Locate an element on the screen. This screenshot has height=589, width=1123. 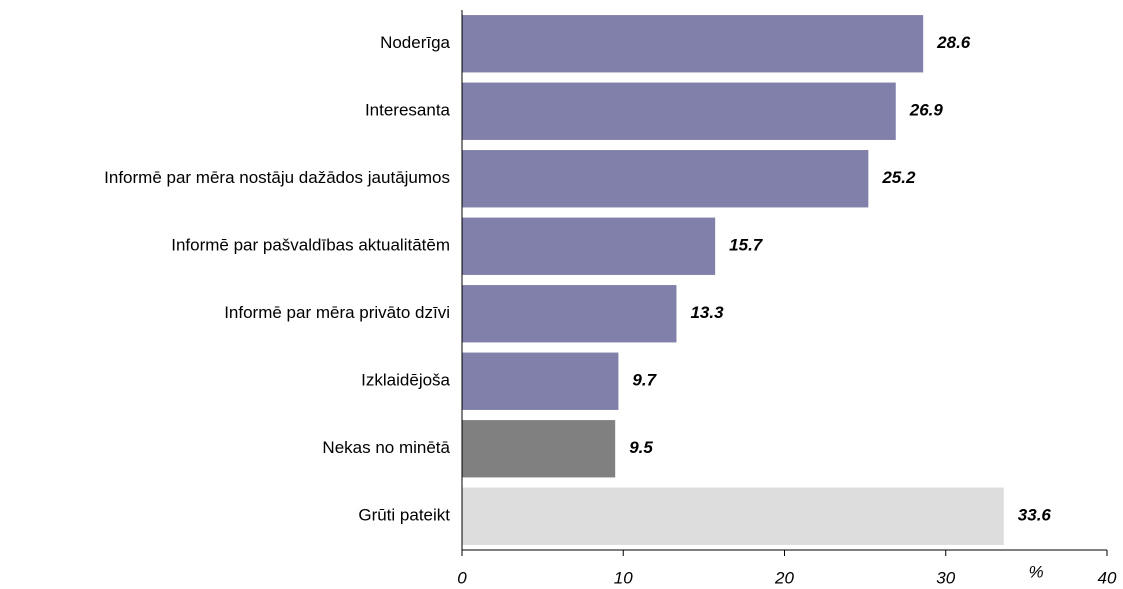
x-axis-label: % is located at coordinates (1035, 571).